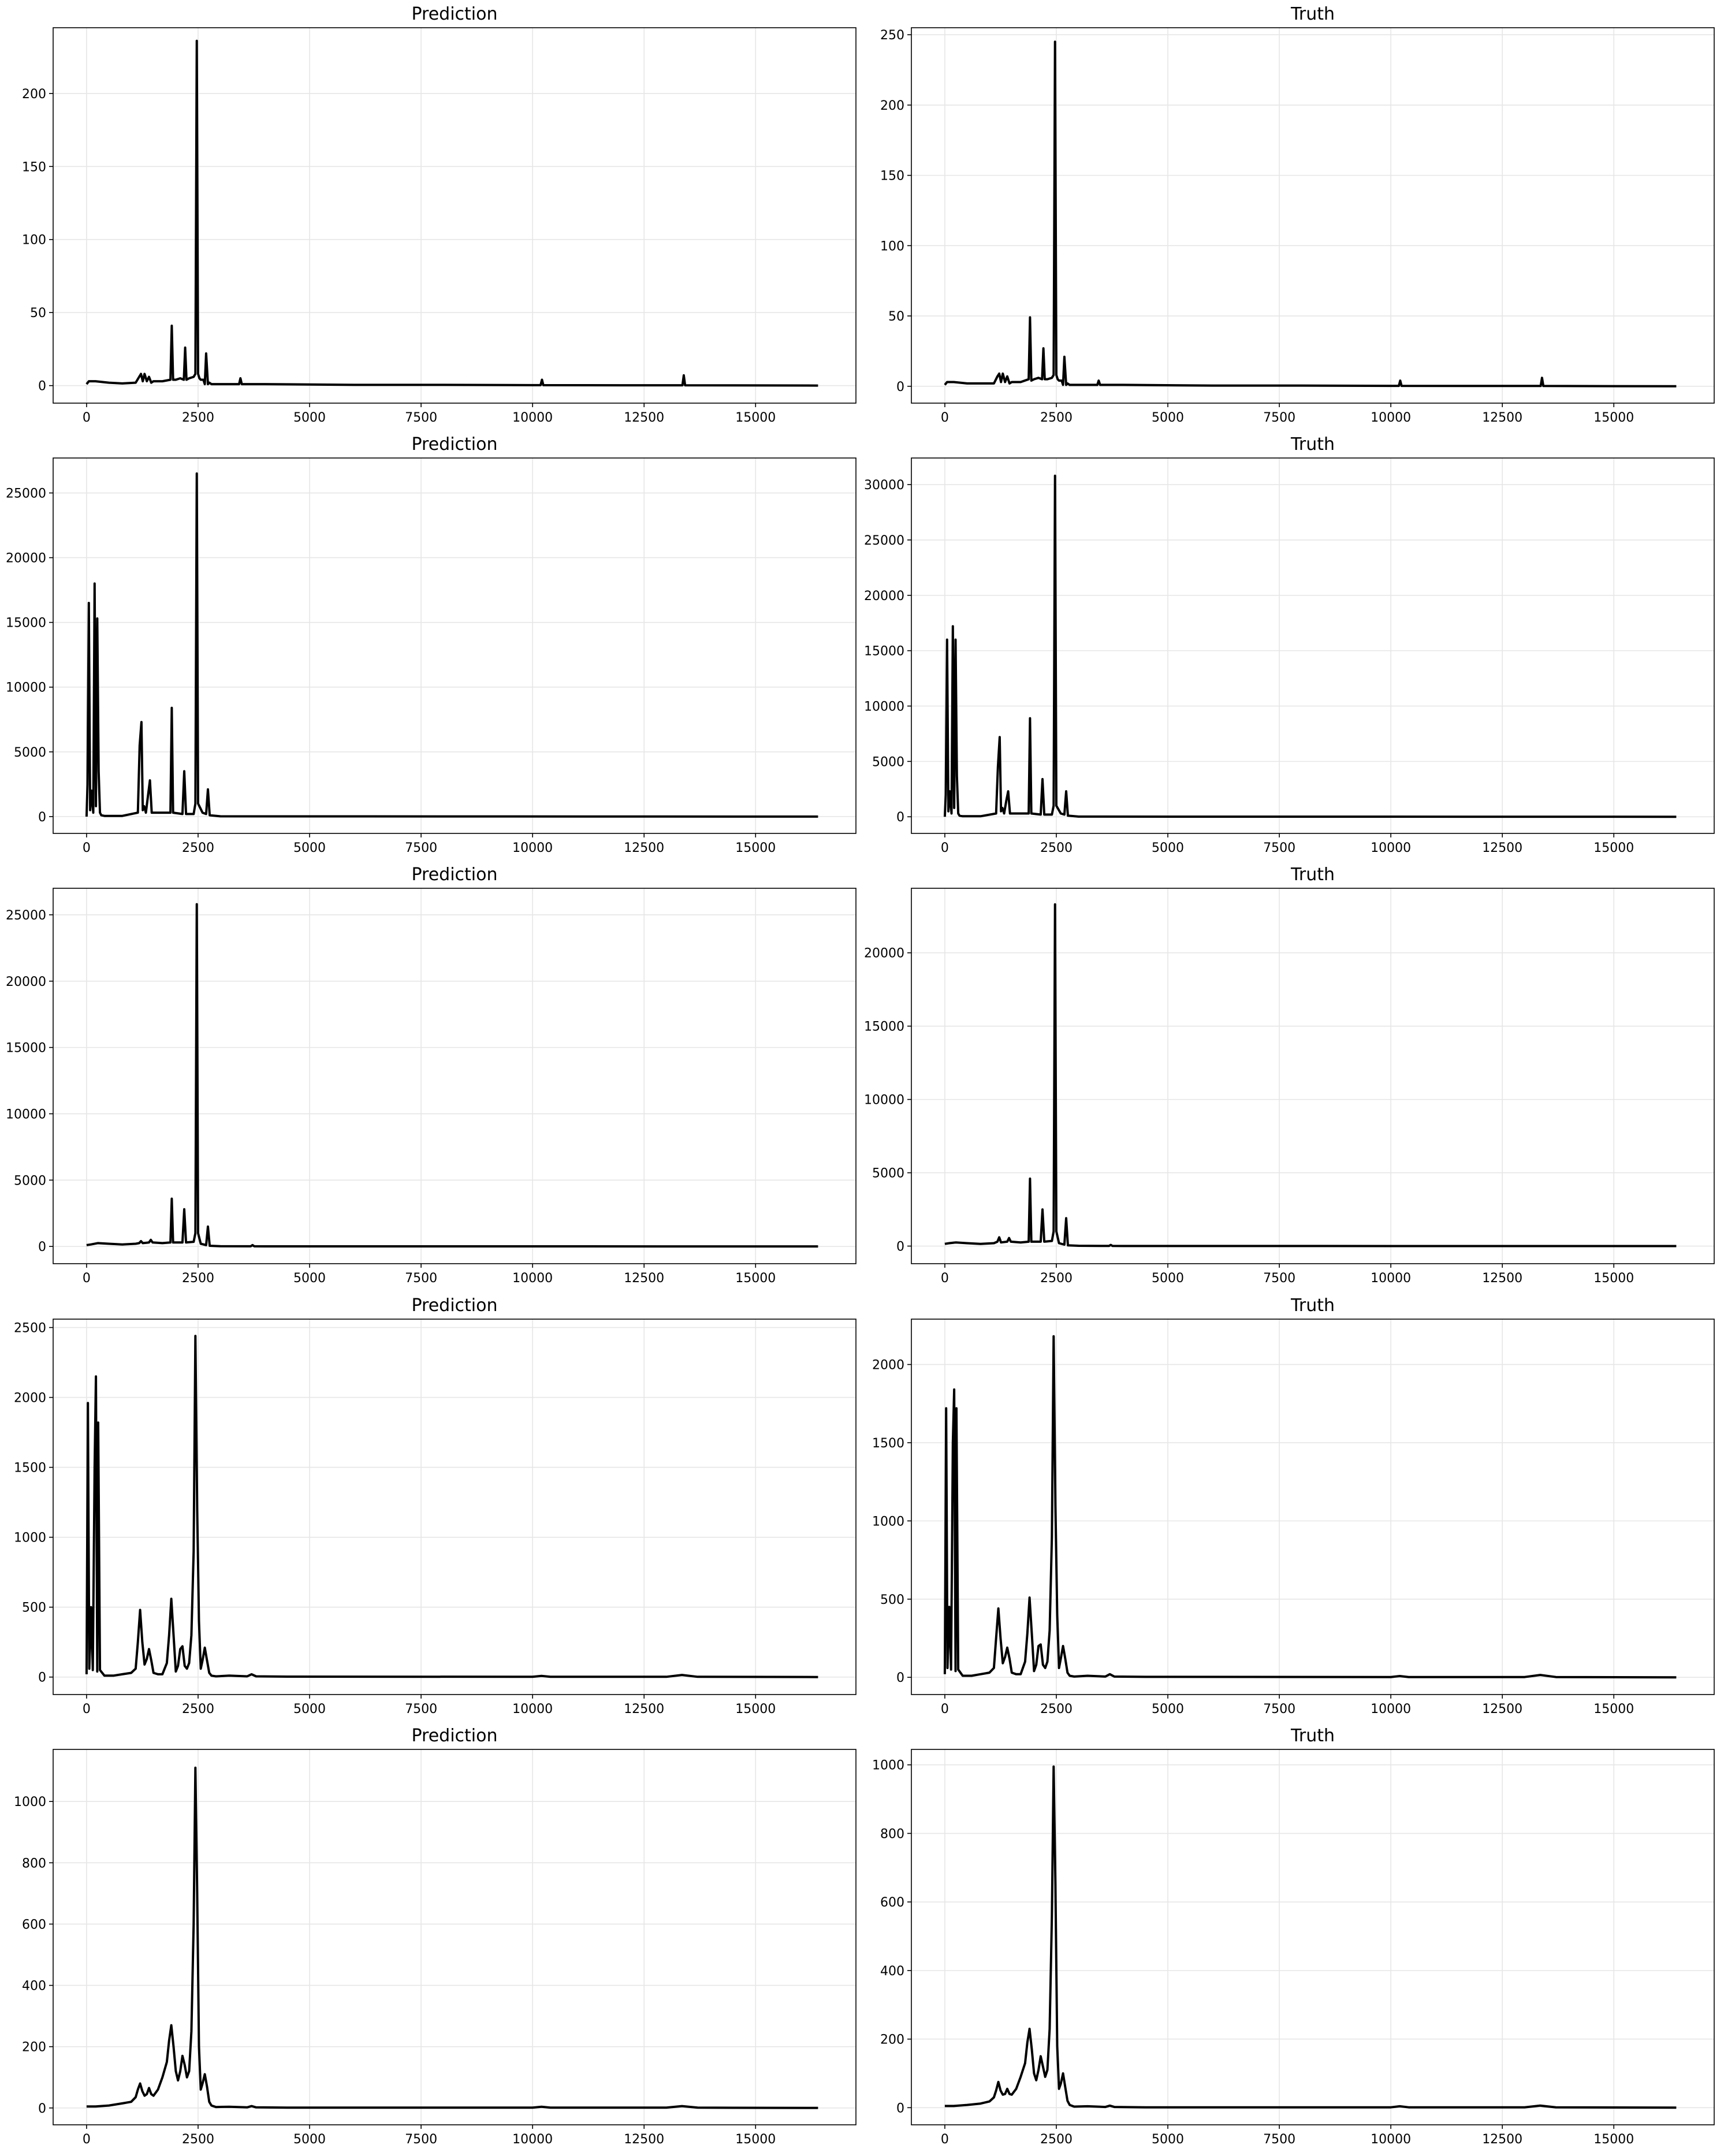 This screenshot has height=2156, width=1724. What do you see at coordinates (30, 1181) in the screenshot?
I see `y-tick-label: 5000` at bounding box center [30, 1181].